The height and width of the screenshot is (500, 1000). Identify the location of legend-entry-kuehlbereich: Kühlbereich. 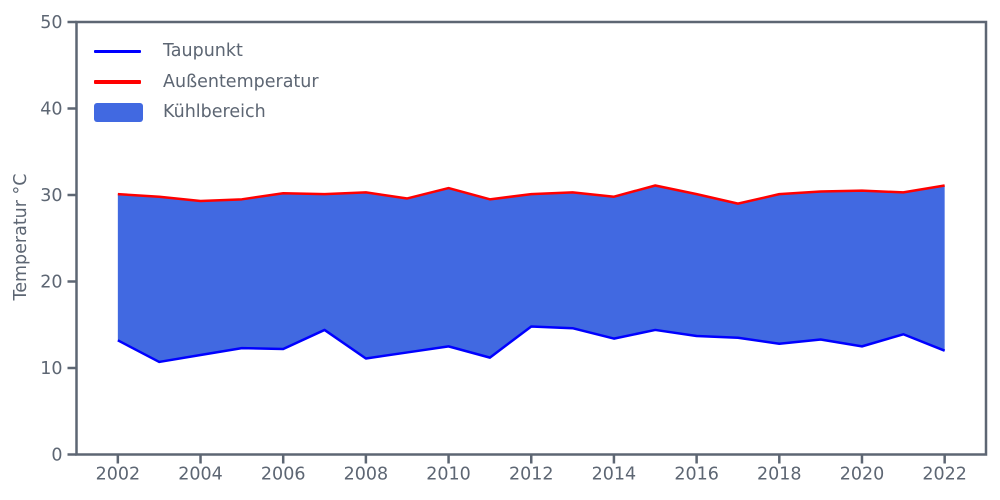
(206, 112).